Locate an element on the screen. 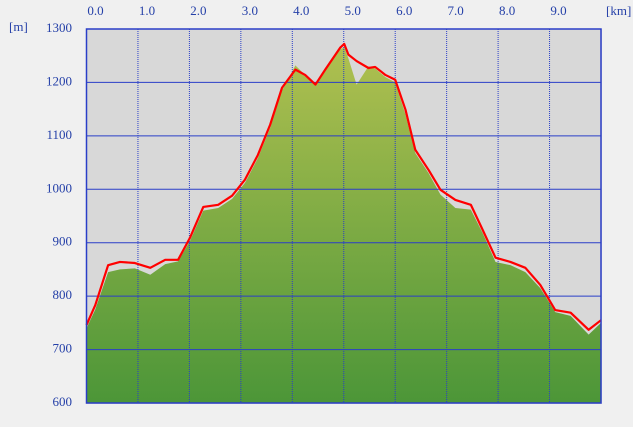 This screenshot has height=427, width=633. x-tick-label: 7.0 is located at coordinates (456, 10).